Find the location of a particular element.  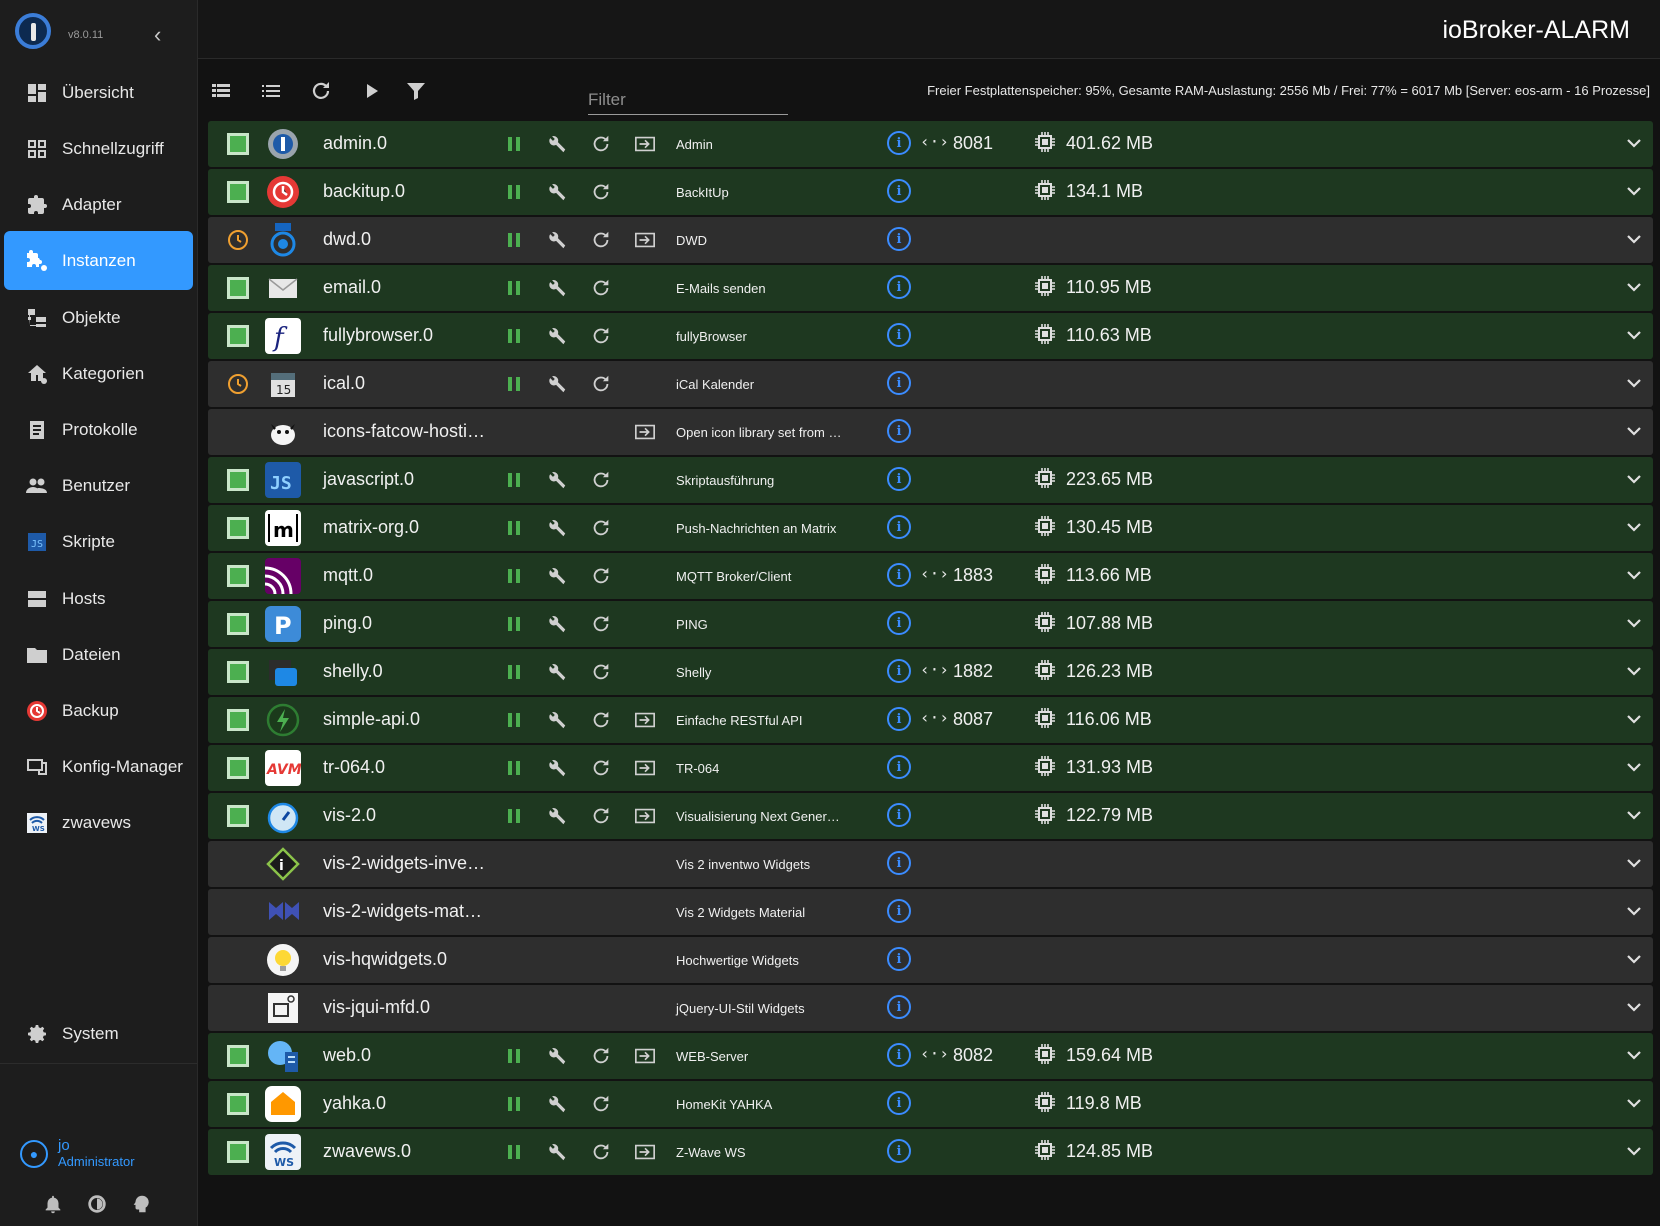

sidebar-item-backup: Backup is located at coordinates (98, 710).